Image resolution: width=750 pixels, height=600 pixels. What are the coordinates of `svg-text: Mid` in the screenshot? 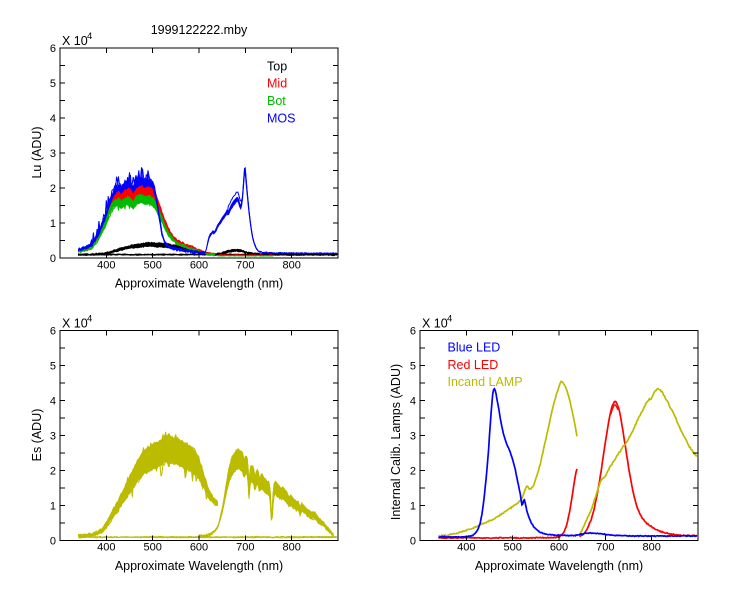 It's located at (277, 84).